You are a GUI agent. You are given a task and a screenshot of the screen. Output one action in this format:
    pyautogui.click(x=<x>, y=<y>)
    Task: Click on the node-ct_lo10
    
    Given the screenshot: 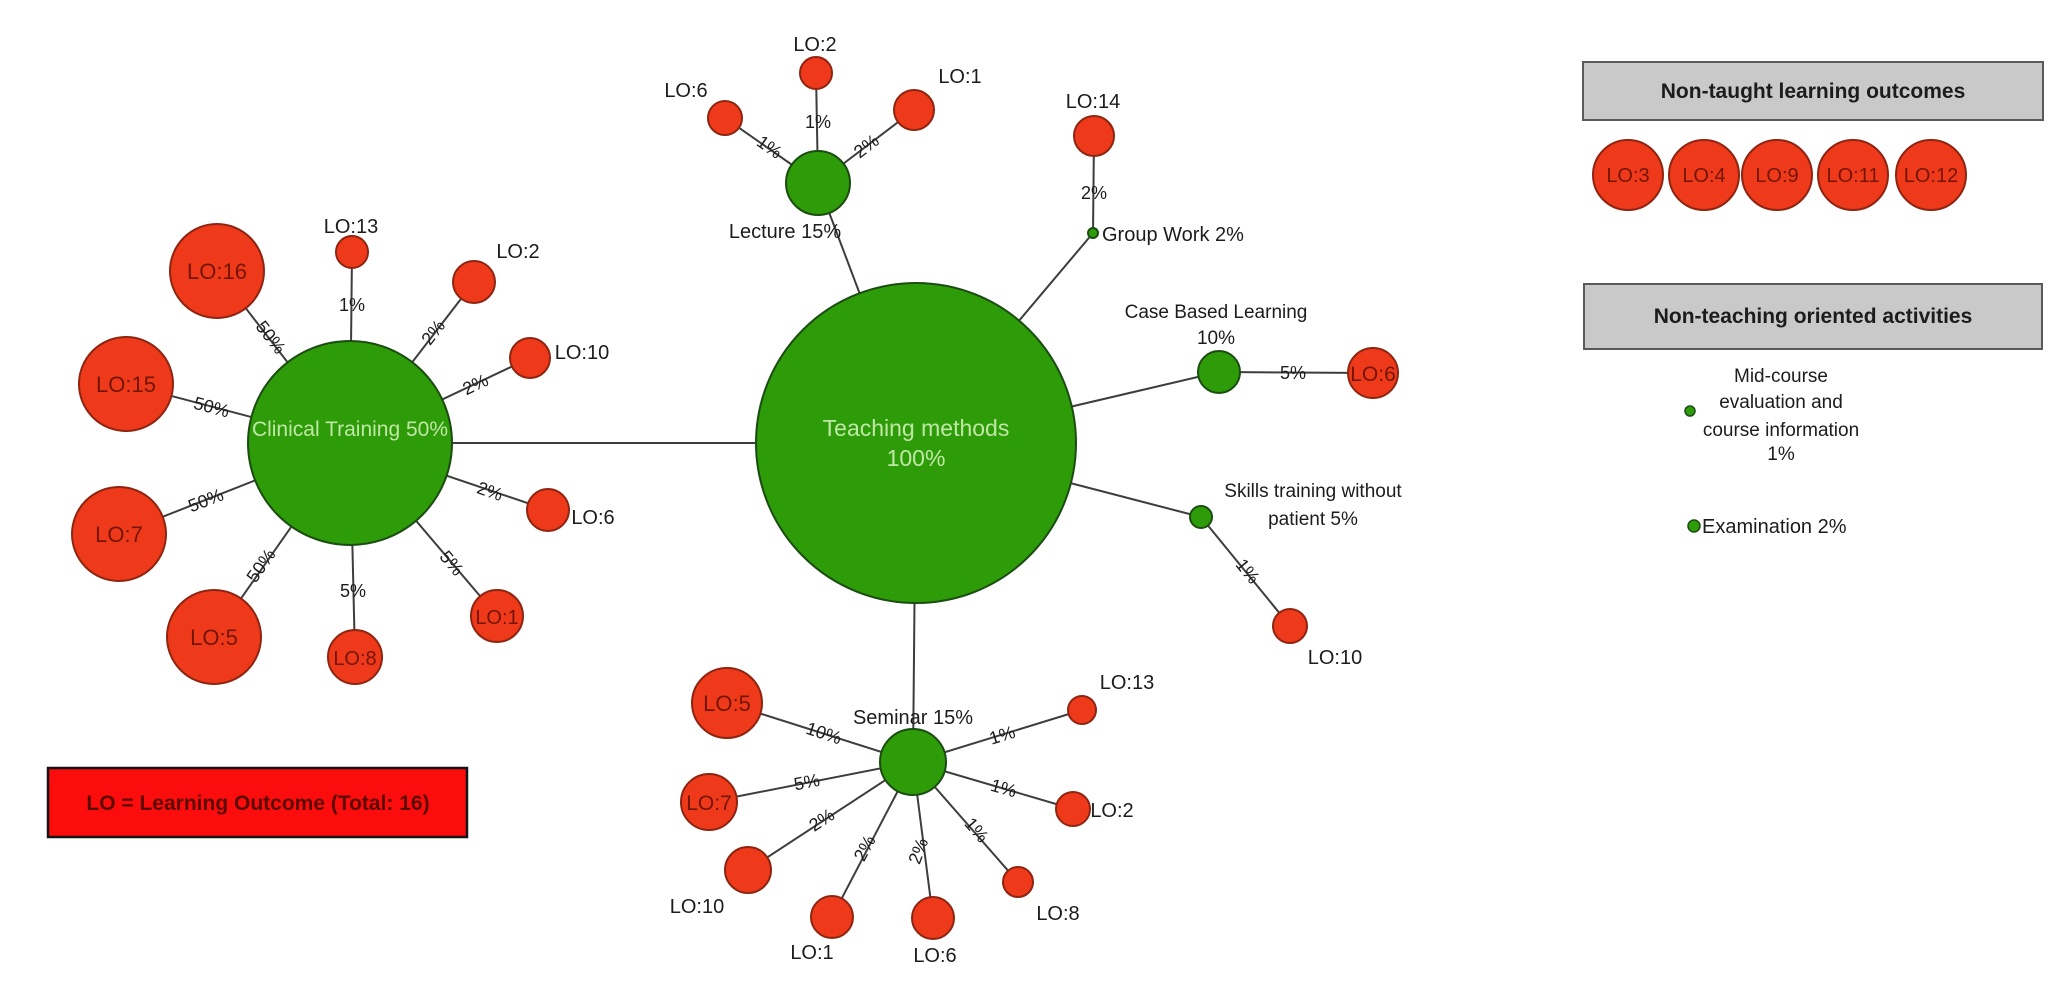 What is the action you would take?
    pyautogui.click(x=530, y=358)
    